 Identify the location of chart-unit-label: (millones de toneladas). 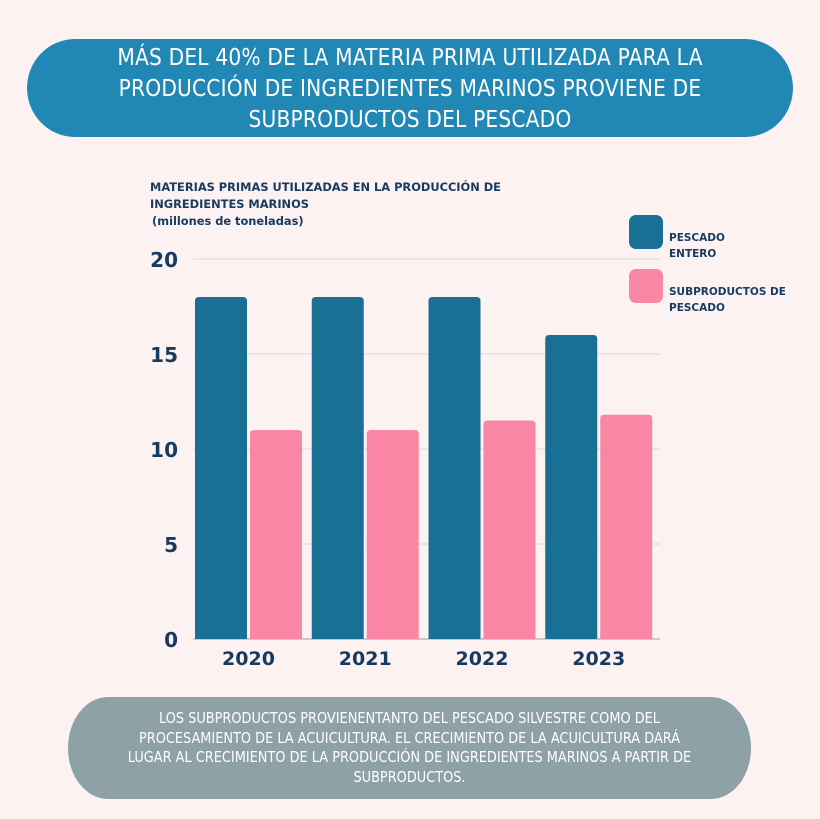
(228, 221).